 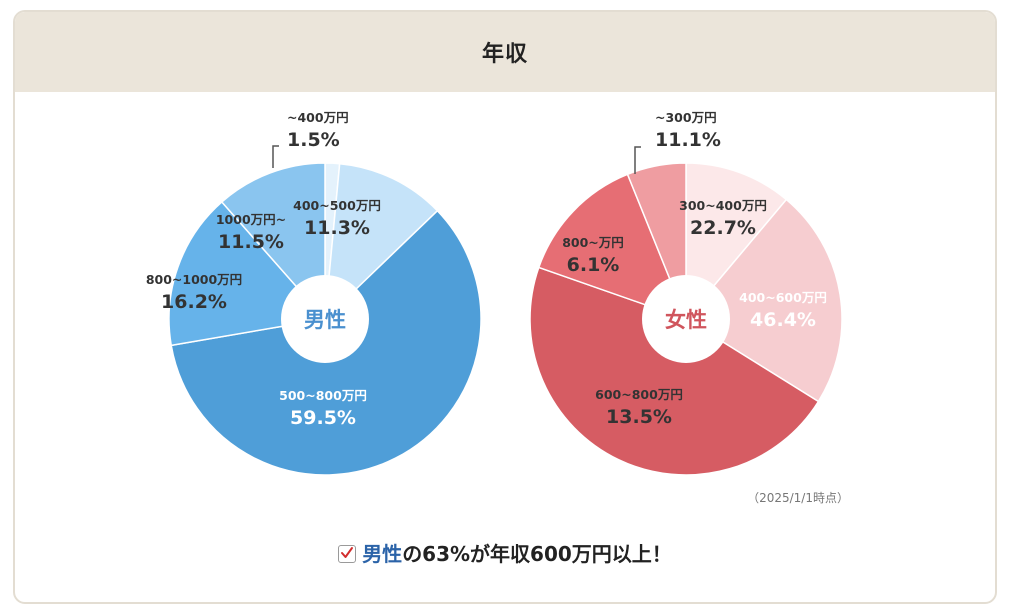 What do you see at coordinates (323, 418) in the screenshot?
I see `slice-value-label: 59.5%` at bounding box center [323, 418].